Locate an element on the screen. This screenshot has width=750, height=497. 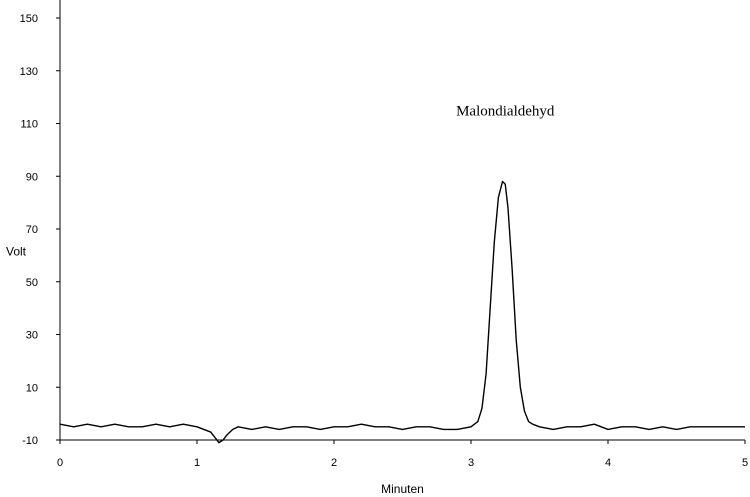
x-tick-label: 3 is located at coordinates (471, 463).